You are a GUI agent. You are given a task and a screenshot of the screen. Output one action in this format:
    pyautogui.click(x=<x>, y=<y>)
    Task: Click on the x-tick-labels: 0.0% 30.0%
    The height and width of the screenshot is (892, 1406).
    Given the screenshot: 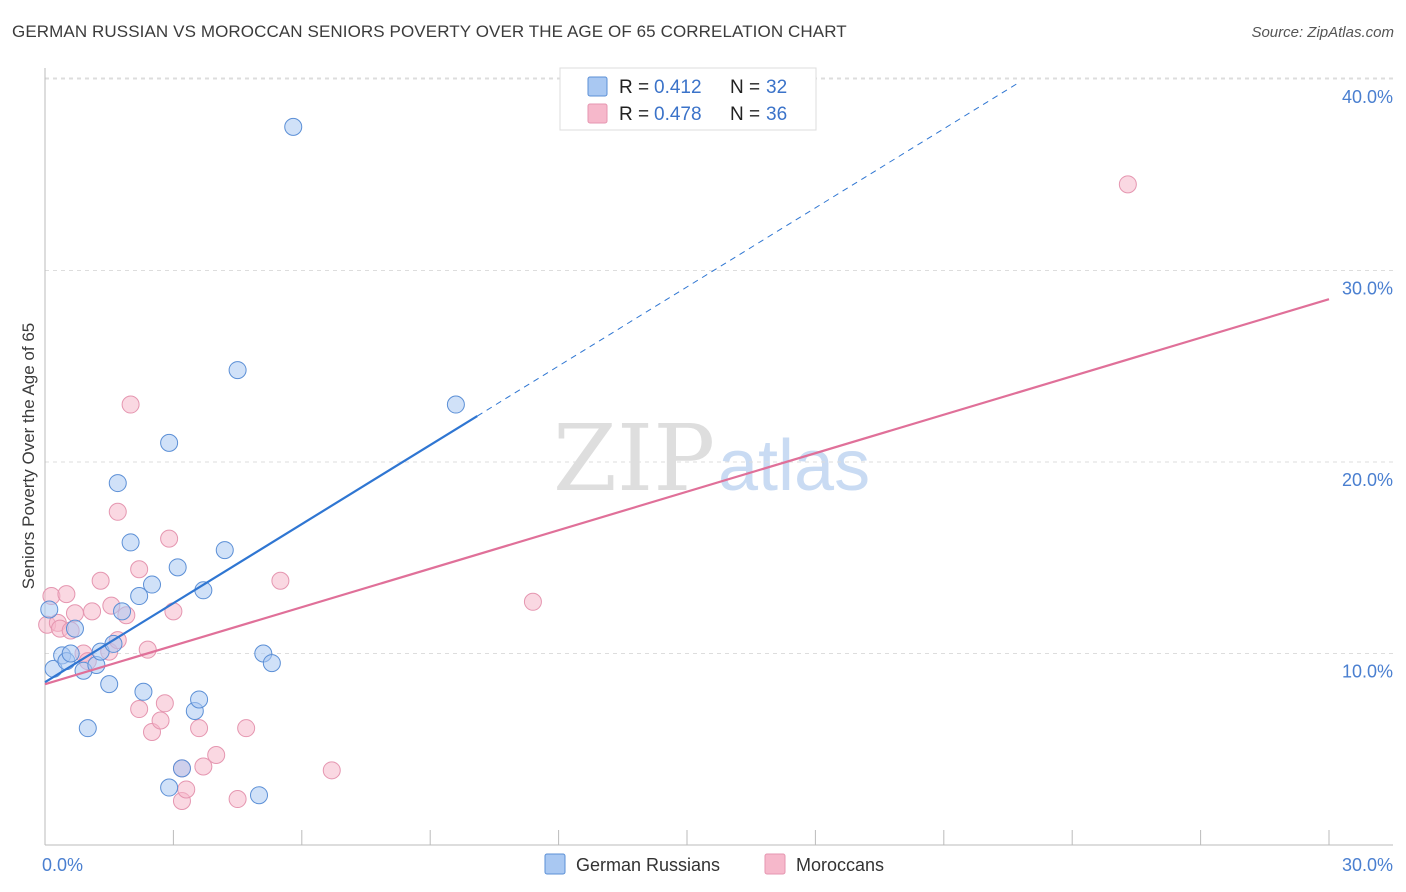 What is the action you would take?
    pyautogui.click(x=717, y=865)
    